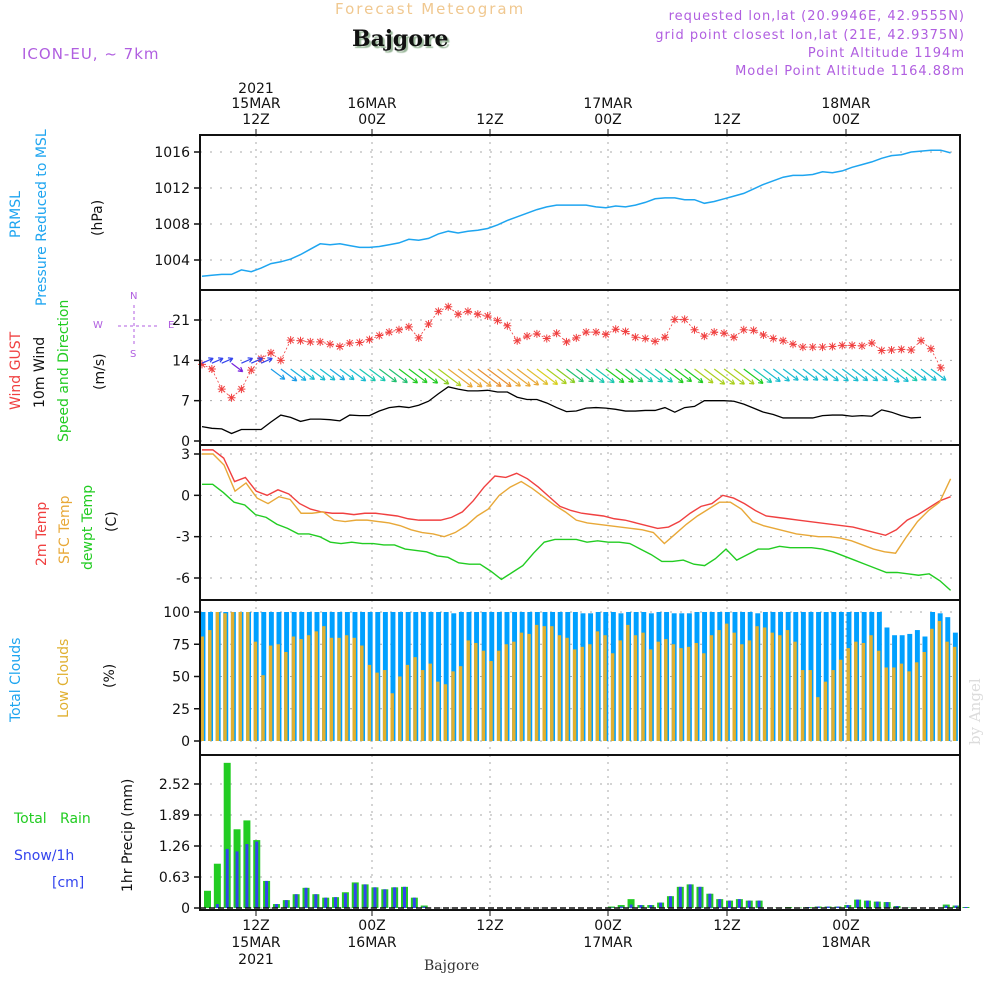 The image size is (1000, 1000). What do you see at coordinates (181, 645) in the screenshot?
I see `y-tick-label: 75` at bounding box center [181, 645].